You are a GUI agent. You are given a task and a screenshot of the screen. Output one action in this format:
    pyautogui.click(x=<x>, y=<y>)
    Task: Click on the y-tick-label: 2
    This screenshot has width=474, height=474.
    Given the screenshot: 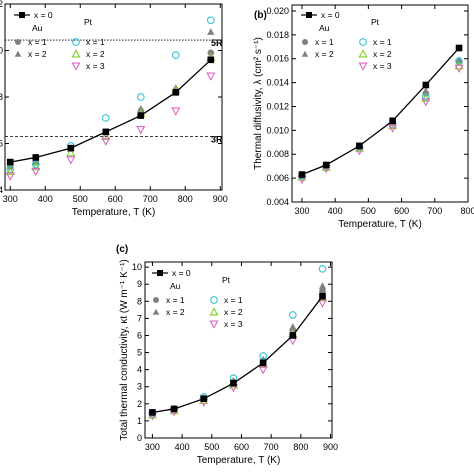 What is the action you would take?
    pyautogui.click(x=139, y=404)
    